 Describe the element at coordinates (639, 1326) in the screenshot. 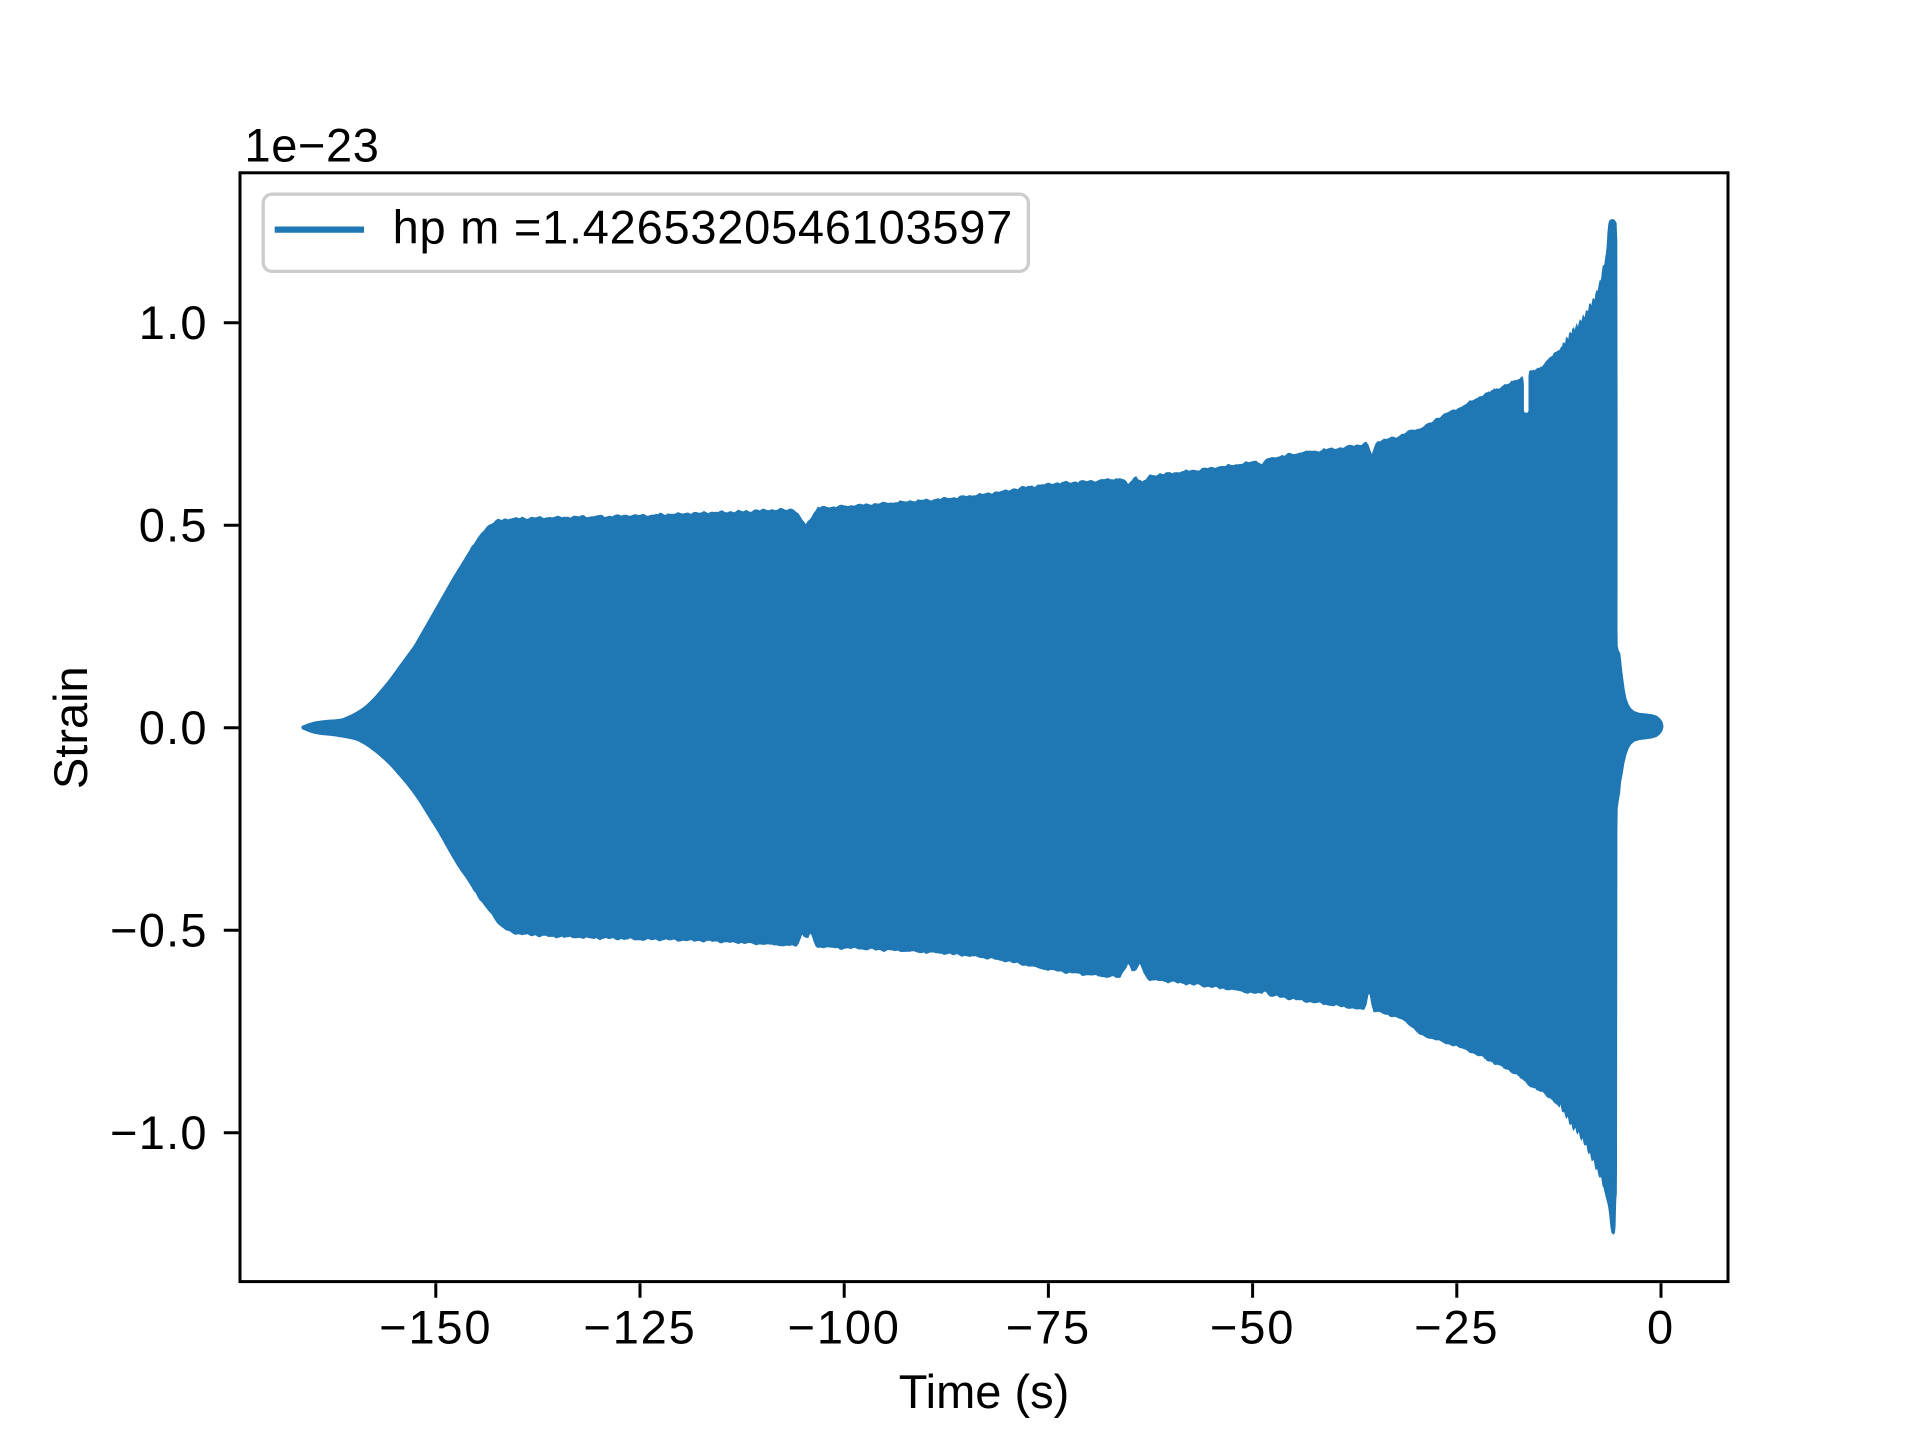

I see `svg-text: −125` at that location.